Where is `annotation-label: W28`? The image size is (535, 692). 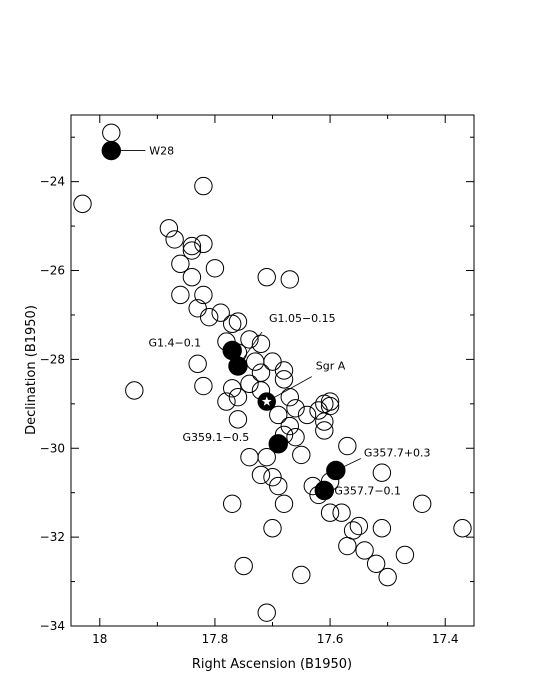
annotation-label: W28 is located at coordinates (161, 151).